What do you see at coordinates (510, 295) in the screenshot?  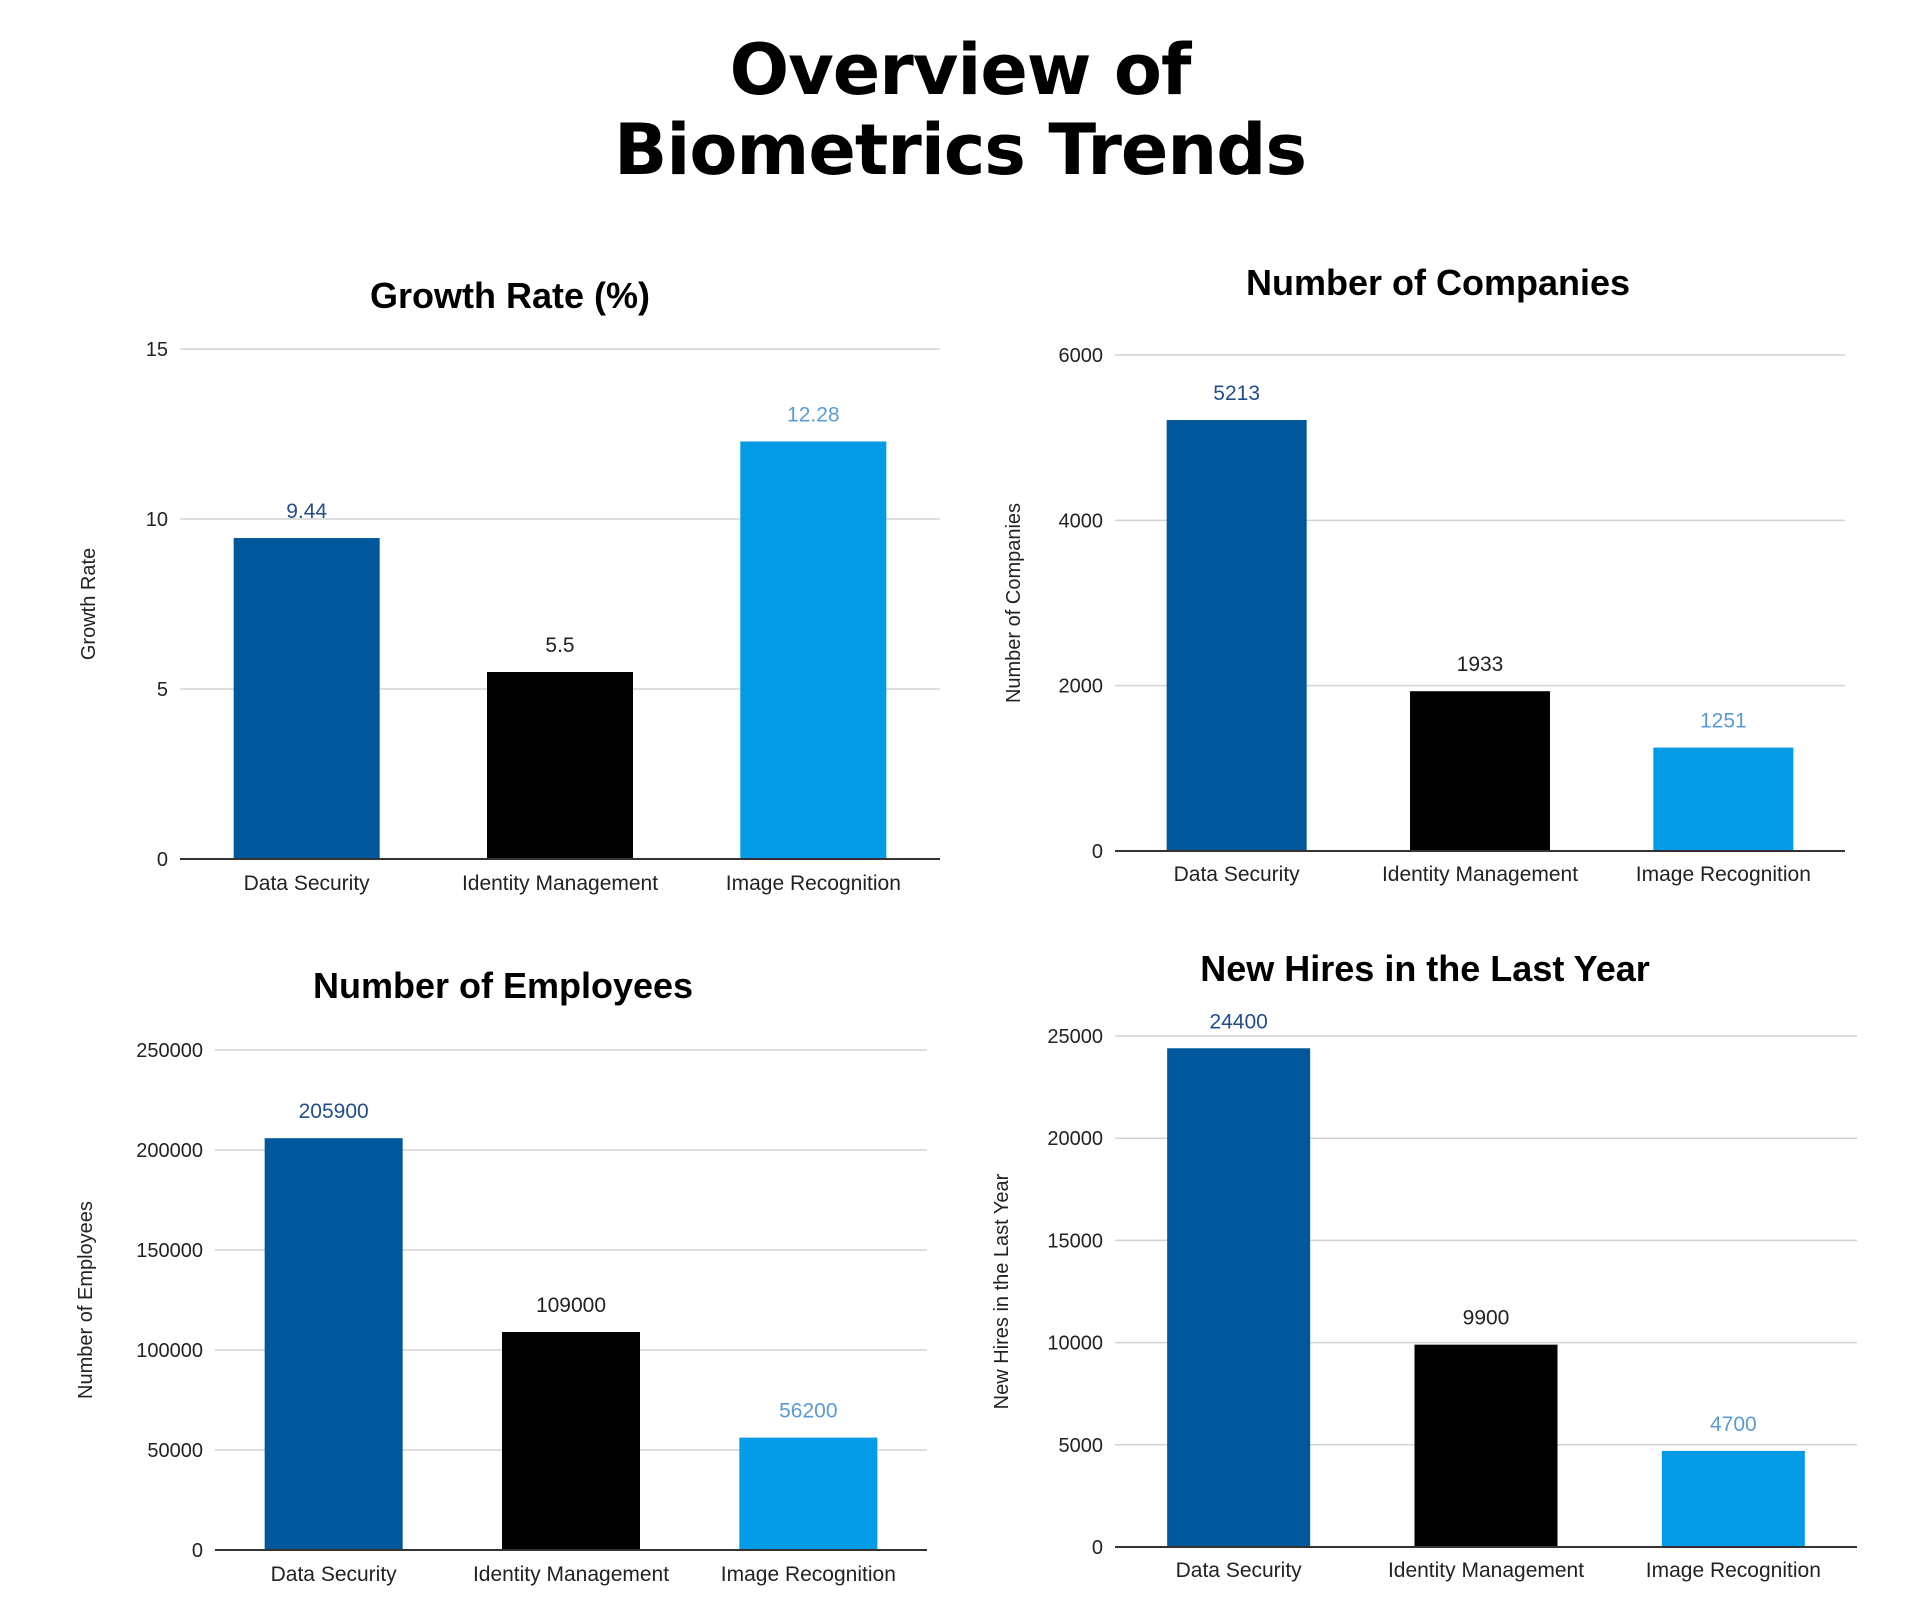 I see `chart-title: Growth Rate (%)` at bounding box center [510, 295].